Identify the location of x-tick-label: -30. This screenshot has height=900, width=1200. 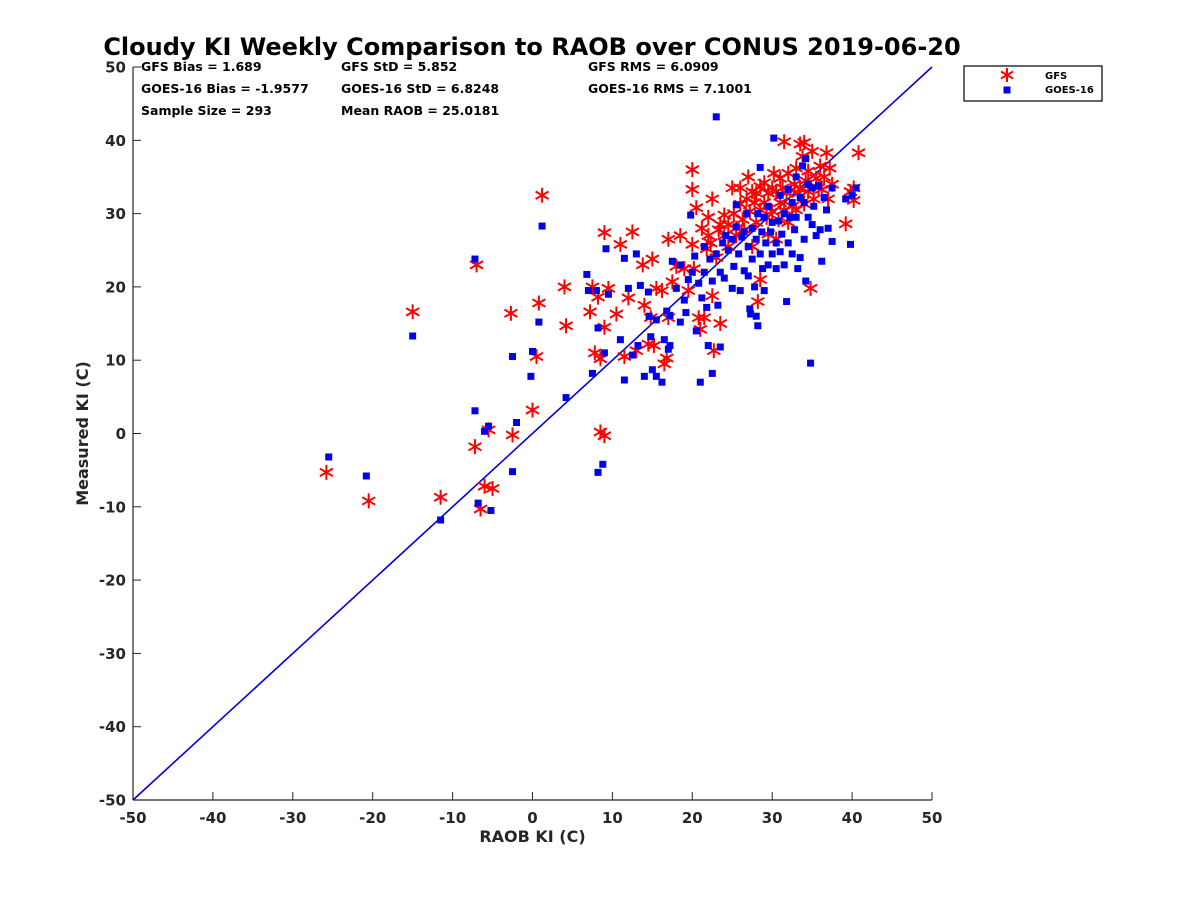
(292, 818).